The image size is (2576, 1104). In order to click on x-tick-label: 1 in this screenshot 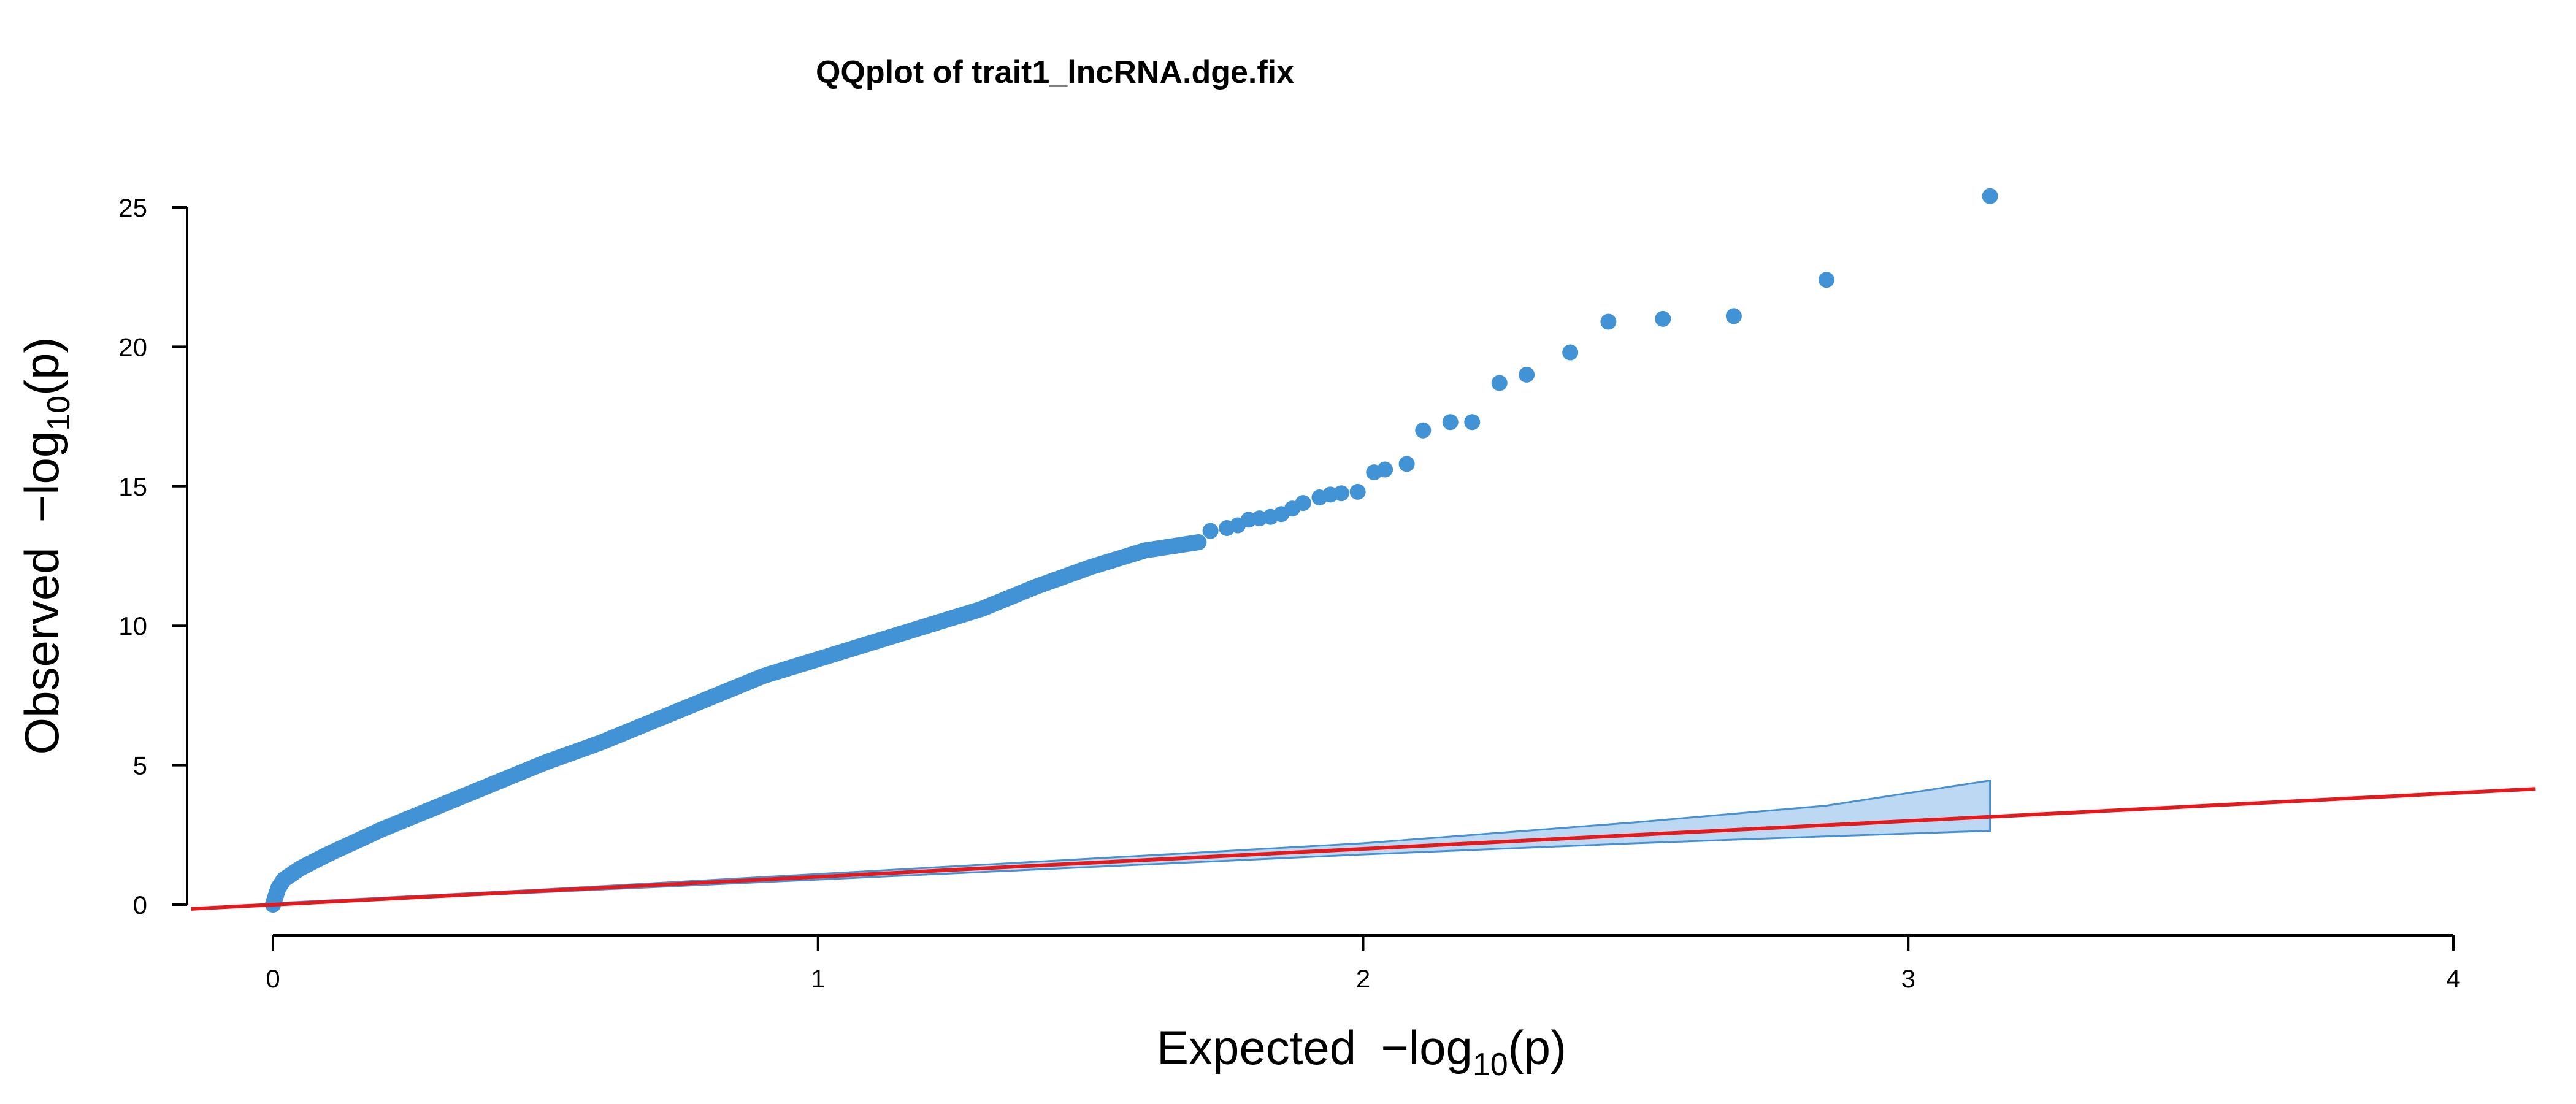, I will do `click(818, 978)`.